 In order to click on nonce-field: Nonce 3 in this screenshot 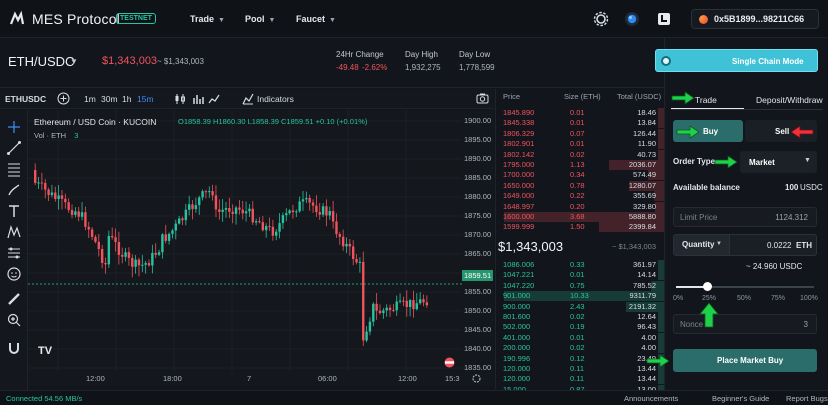, I will do `click(745, 324)`.